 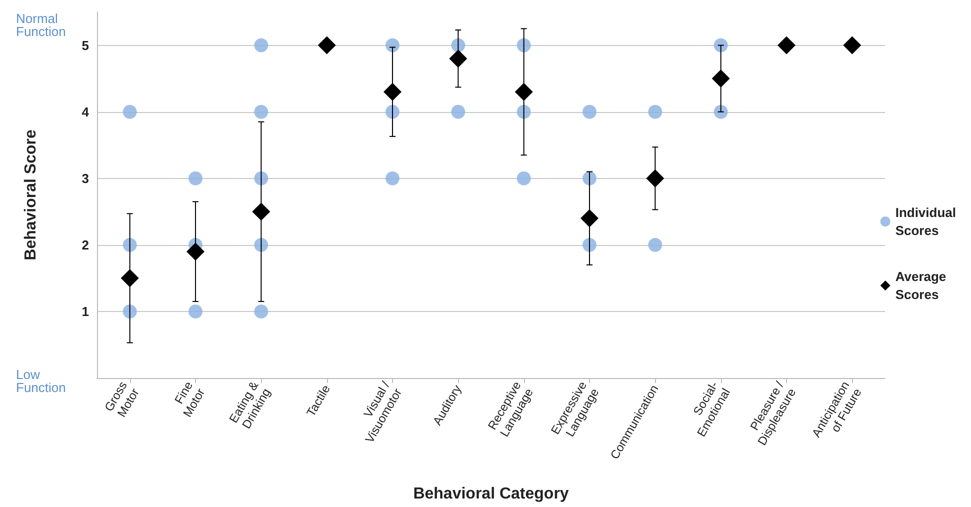 What do you see at coordinates (41, 381) in the screenshot?
I see `text: Low Function` at bounding box center [41, 381].